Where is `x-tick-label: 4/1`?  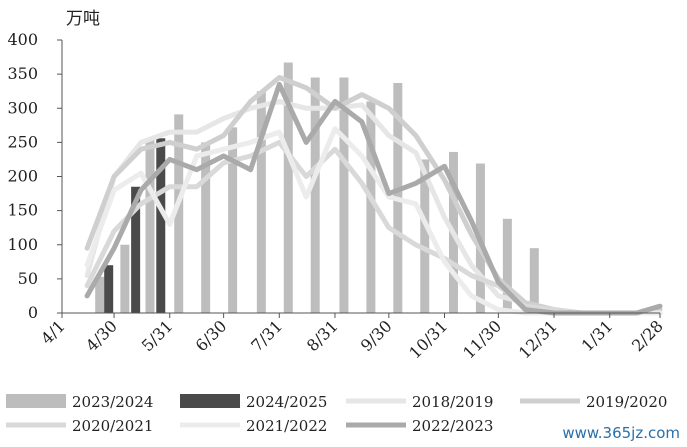
x-tick-label: 4/1 is located at coordinates (53, 332).